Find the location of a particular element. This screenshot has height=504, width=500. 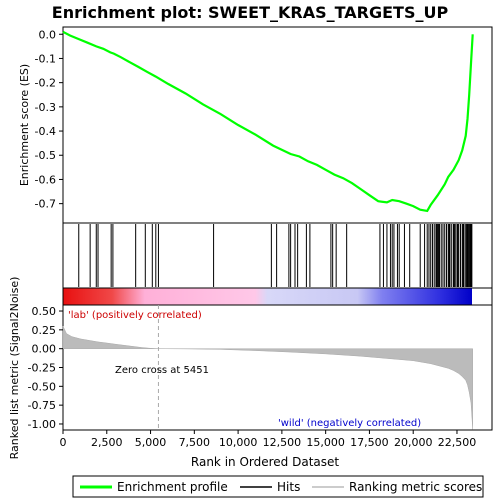

metric-y-tick-label: -0.75 is located at coordinates (42, 405).